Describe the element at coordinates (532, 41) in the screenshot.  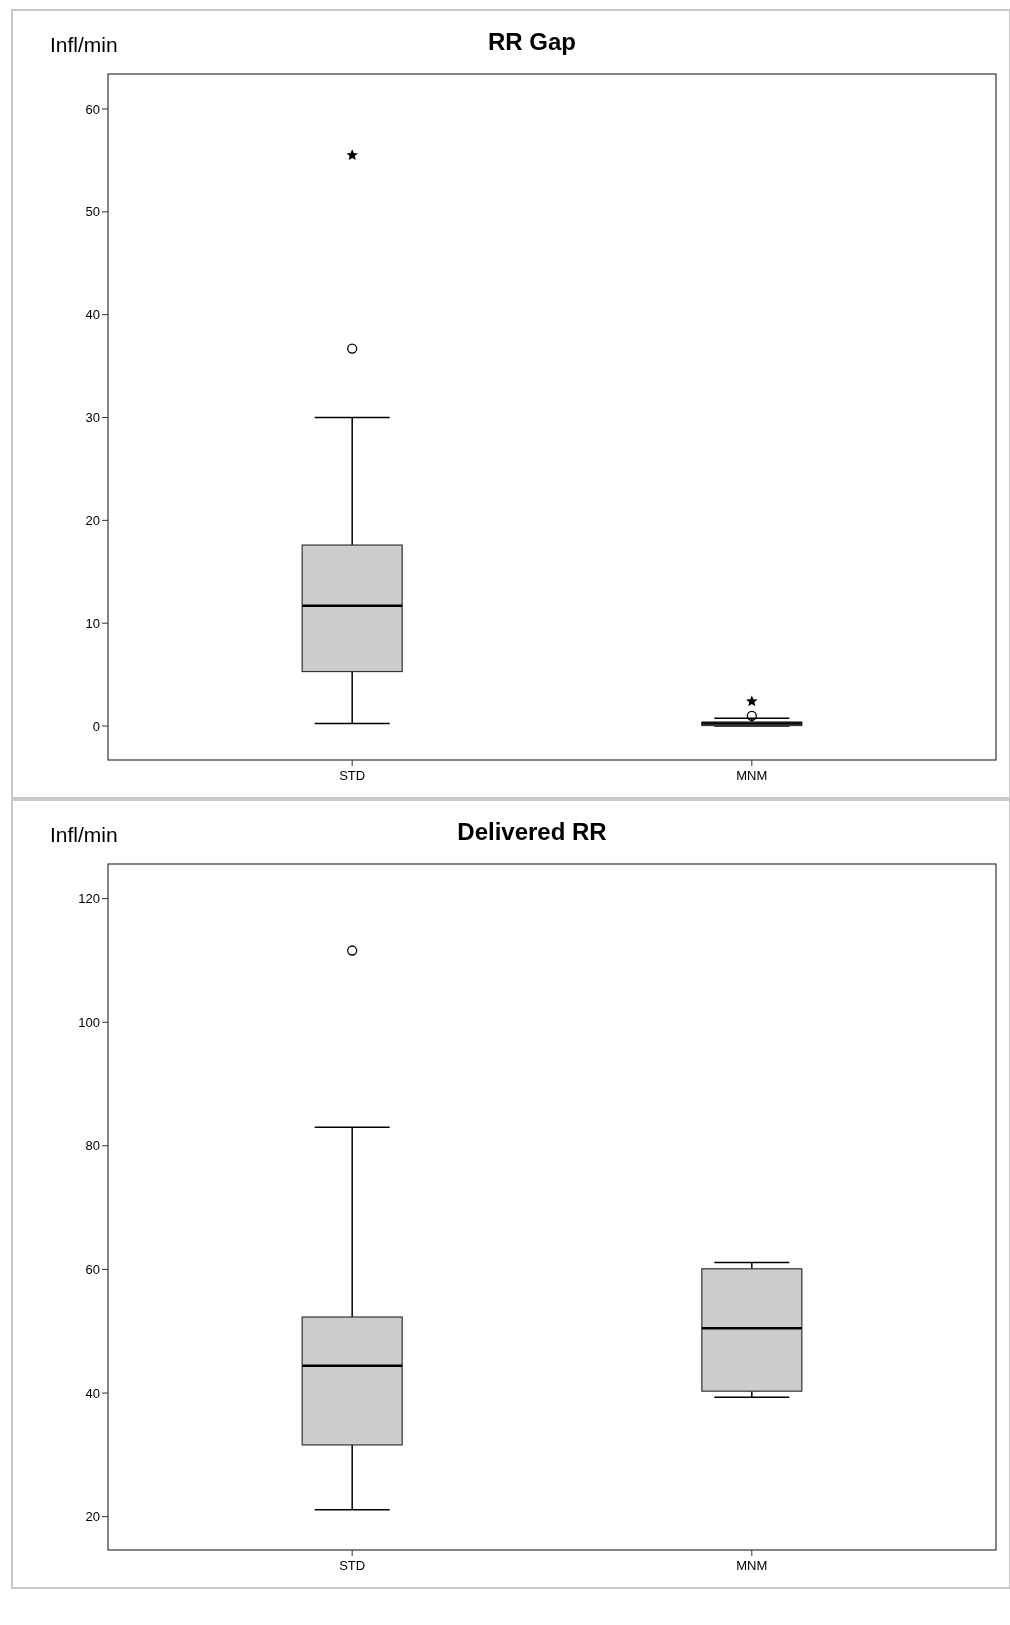
I see `chart-title: RR Gap` at that location.